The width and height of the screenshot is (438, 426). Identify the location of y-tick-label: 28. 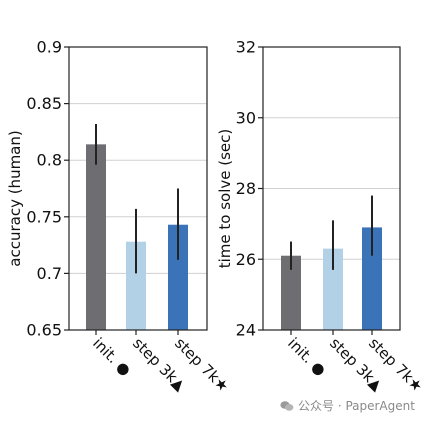
(246, 188).